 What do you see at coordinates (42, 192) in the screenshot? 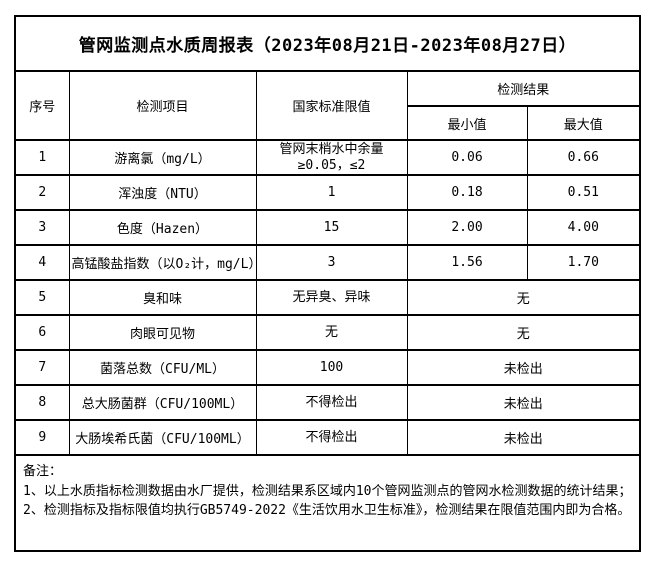
I see `row-index-cell: 2` at bounding box center [42, 192].